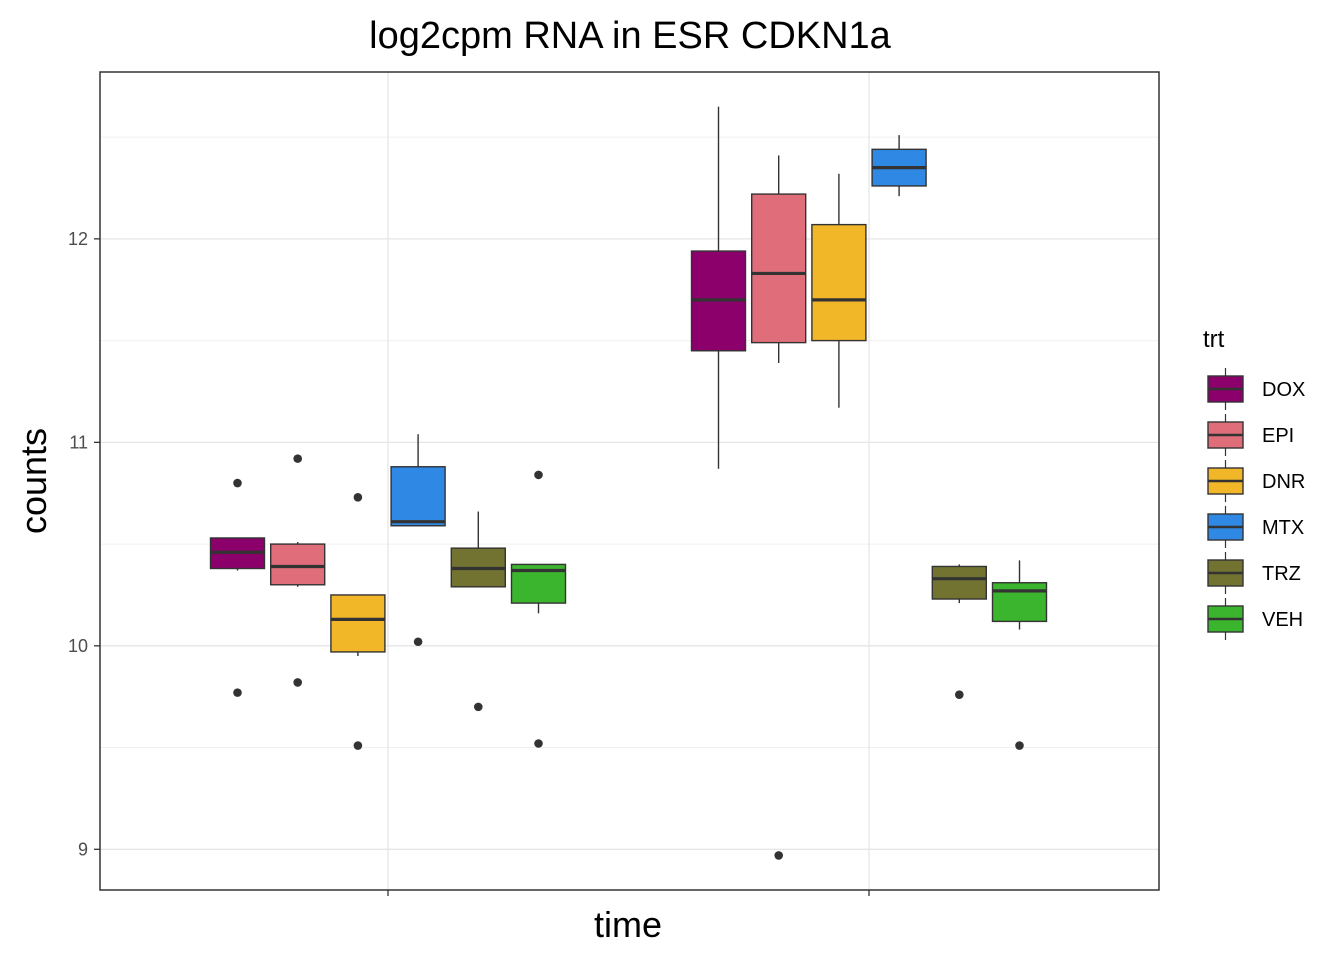 This screenshot has height=960, width=1344. What do you see at coordinates (78, 239) in the screenshot?
I see `y-tick-label: 12` at bounding box center [78, 239].